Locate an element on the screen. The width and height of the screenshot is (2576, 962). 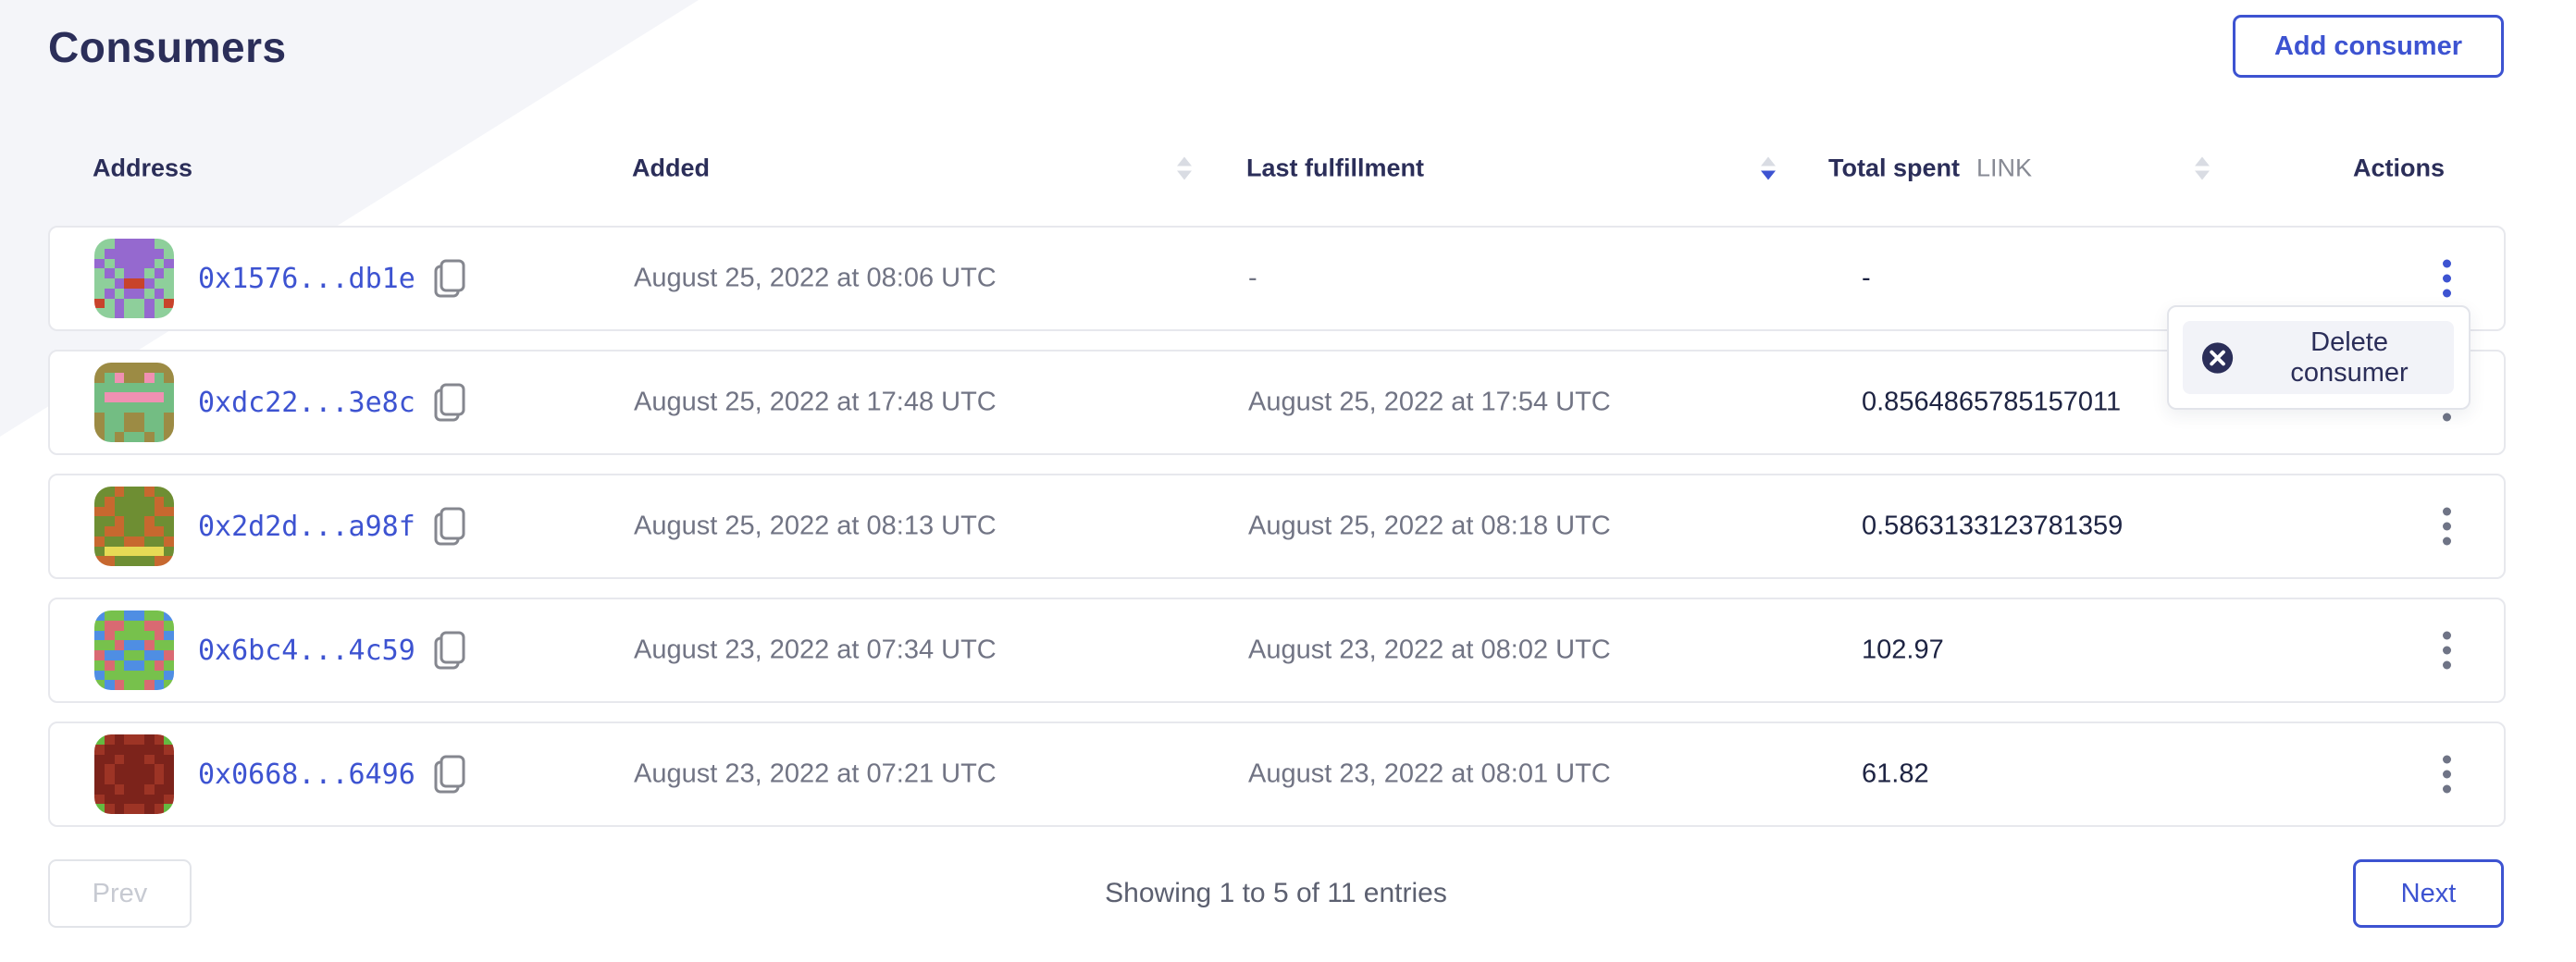
column-header-total-spent: Total spent LINK is located at coordinates (1930, 168).